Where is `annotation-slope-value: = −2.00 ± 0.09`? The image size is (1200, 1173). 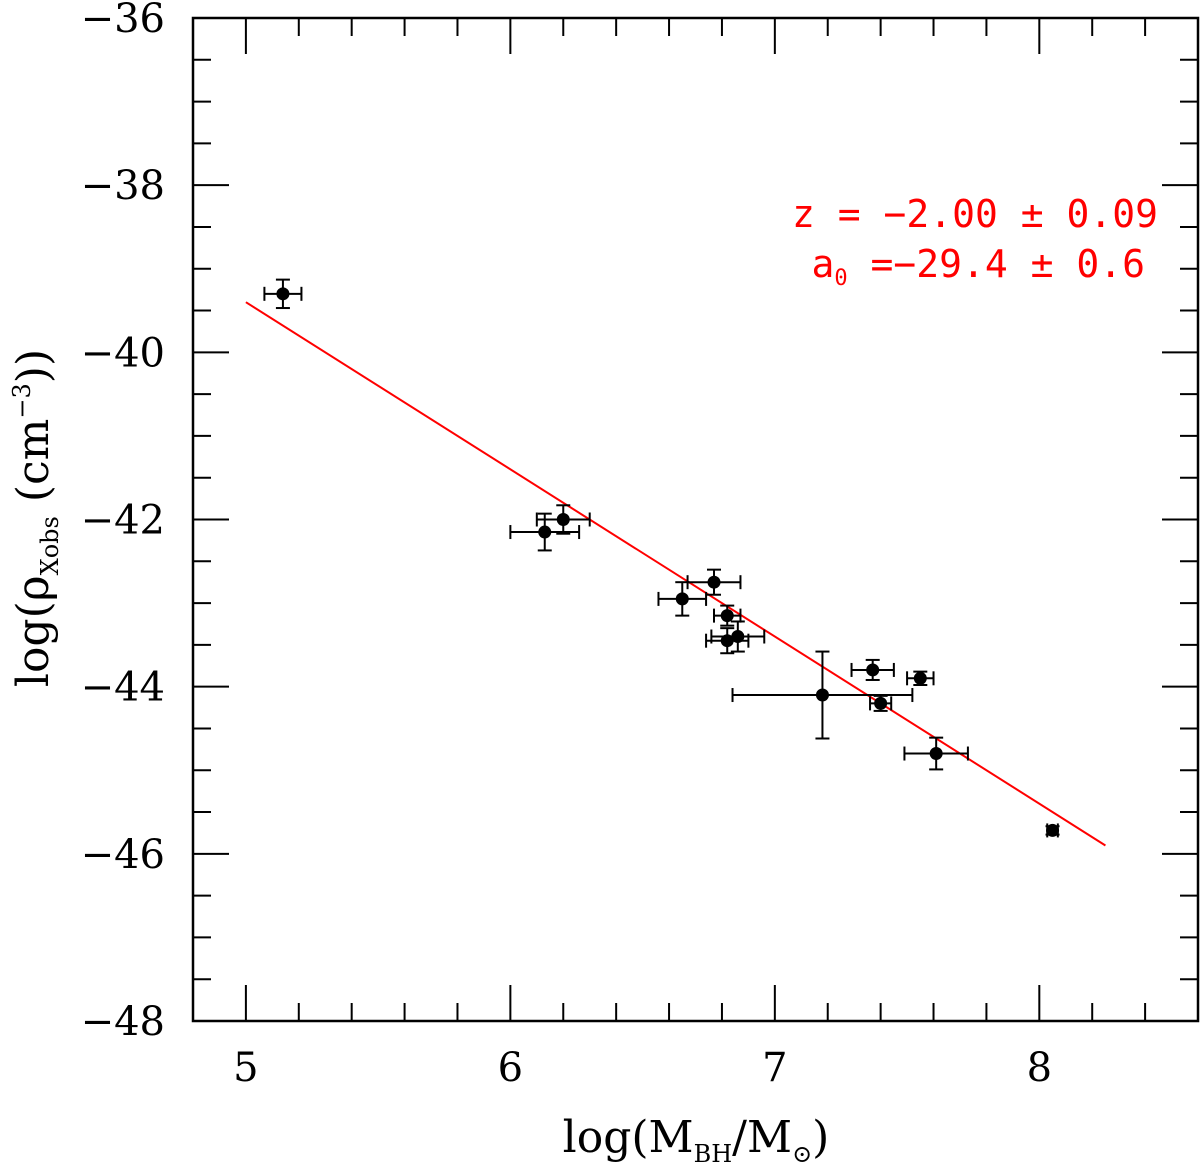
annotation-slope-value: = −2.00 ± 0.09 is located at coordinates (986, 214).